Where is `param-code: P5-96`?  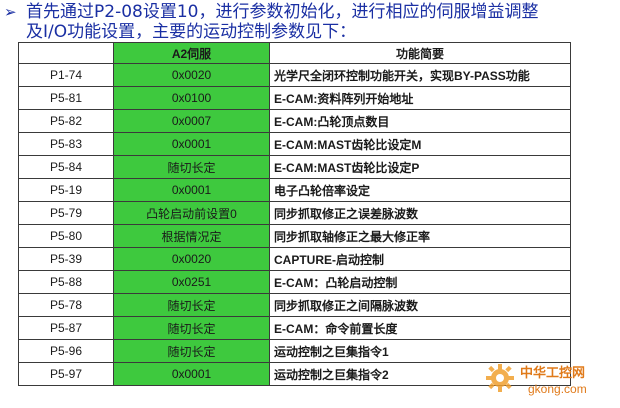 param-code: P5-96 is located at coordinates (66, 351).